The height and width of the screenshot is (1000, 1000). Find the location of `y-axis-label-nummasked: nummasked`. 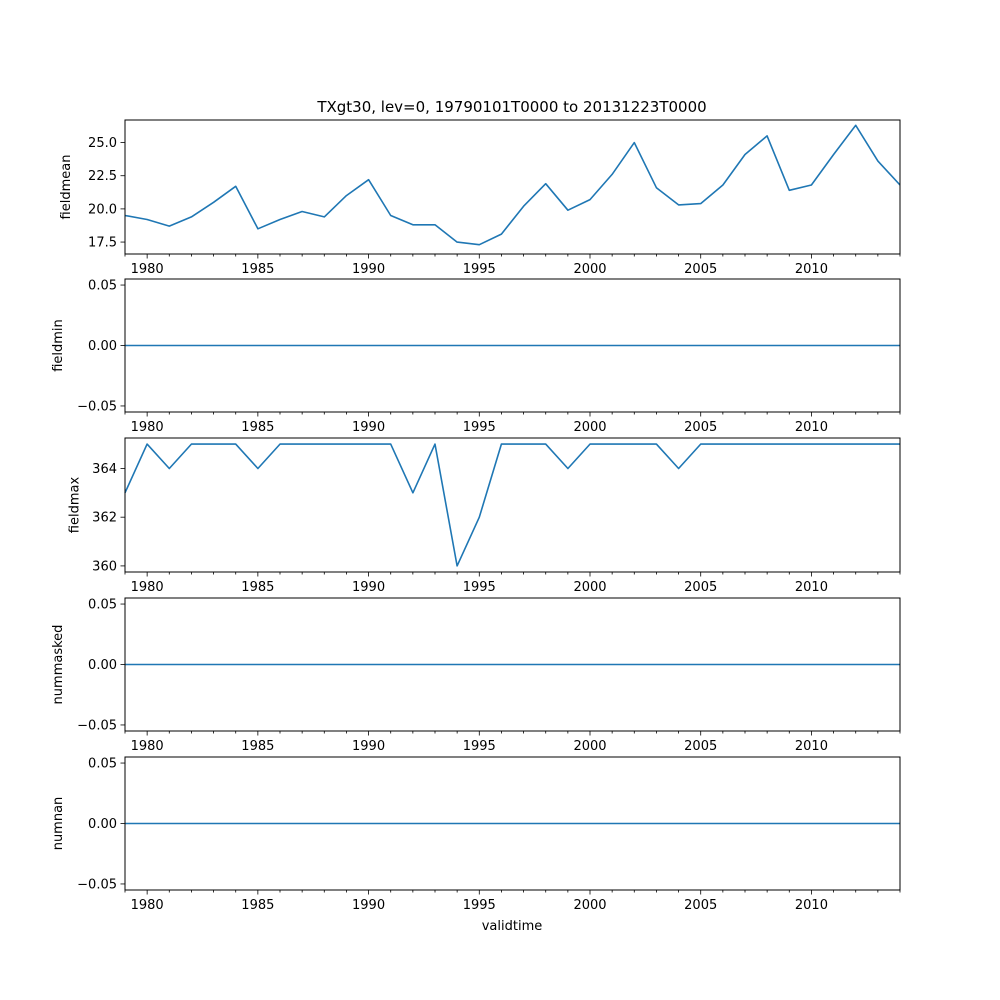

y-axis-label-nummasked: nummasked is located at coordinates (58, 665).